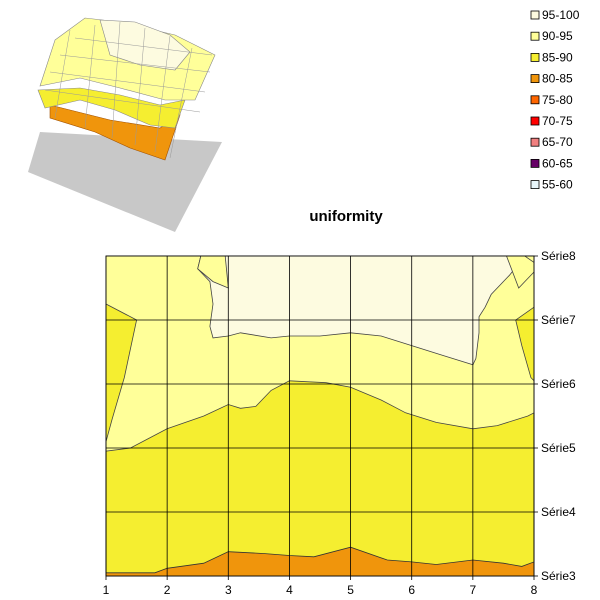 The image size is (600, 600). What do you see at coordinates (289, 590) in the screenshot?
I see `x-tick-label-4: 4` at bounding box center [289, 590].